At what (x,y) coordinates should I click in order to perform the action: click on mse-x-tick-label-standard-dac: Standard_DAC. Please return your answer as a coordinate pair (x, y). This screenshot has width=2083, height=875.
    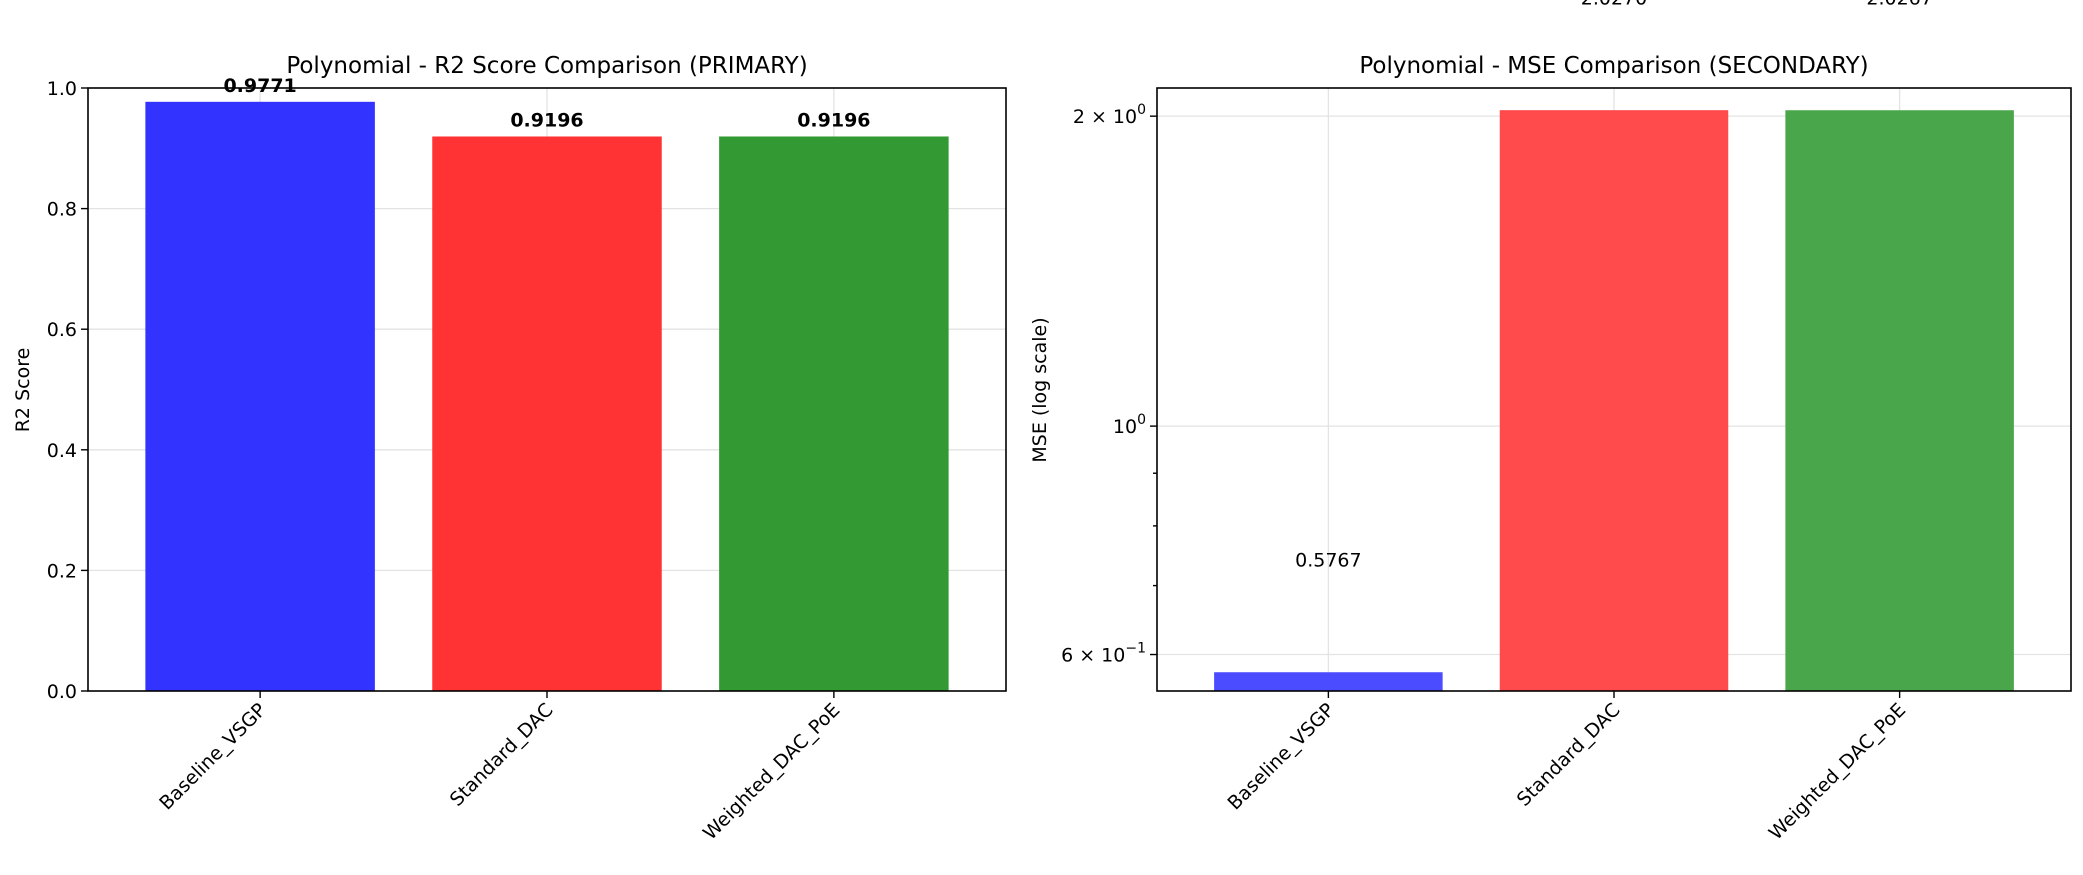
    Looking at the image, I should click on (1569, 755).